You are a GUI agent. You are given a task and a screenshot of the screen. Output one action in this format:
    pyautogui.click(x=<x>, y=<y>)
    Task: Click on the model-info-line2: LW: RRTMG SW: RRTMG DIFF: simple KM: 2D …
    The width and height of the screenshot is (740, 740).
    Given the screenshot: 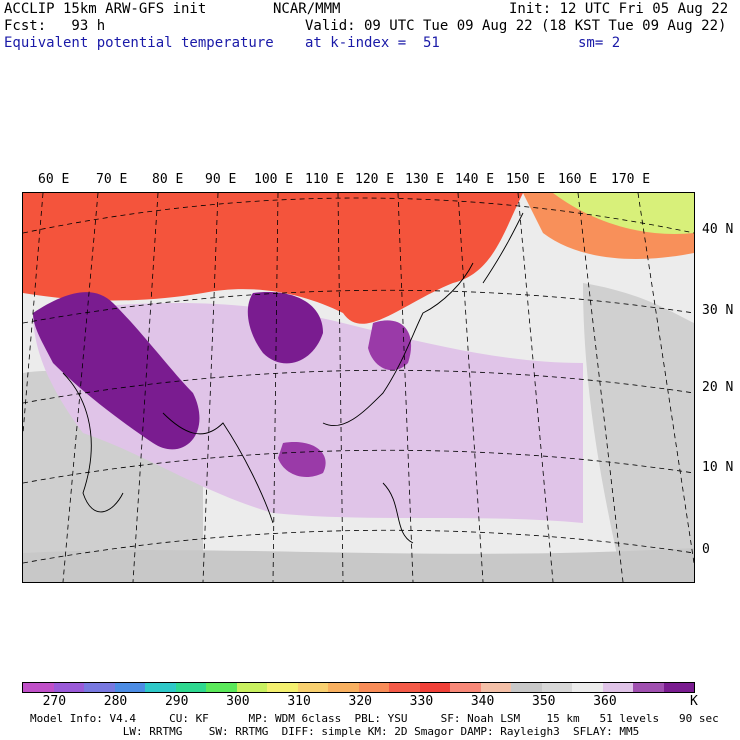 What is the action you would take?
    pyautogui.click(x=335, y=731)
    